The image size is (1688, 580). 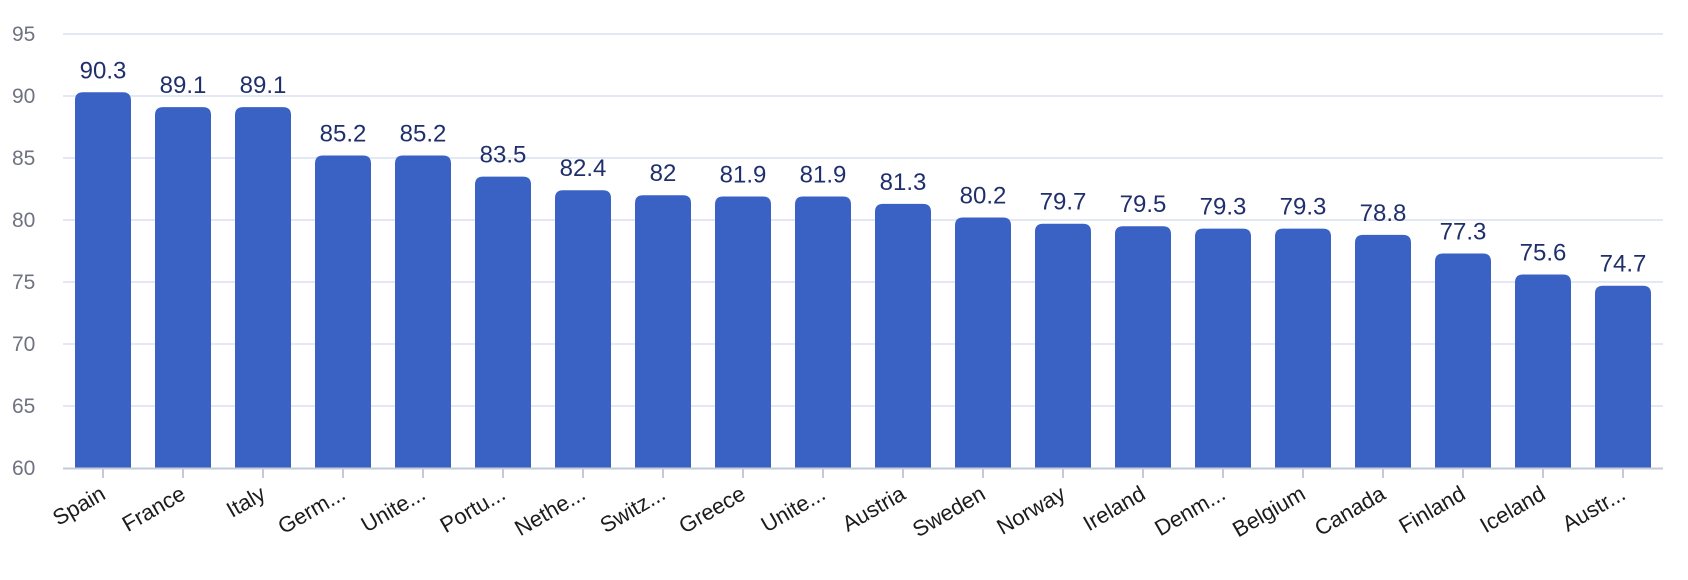 I want to click on y-tick-label: 75, so click(x=23, y=282).